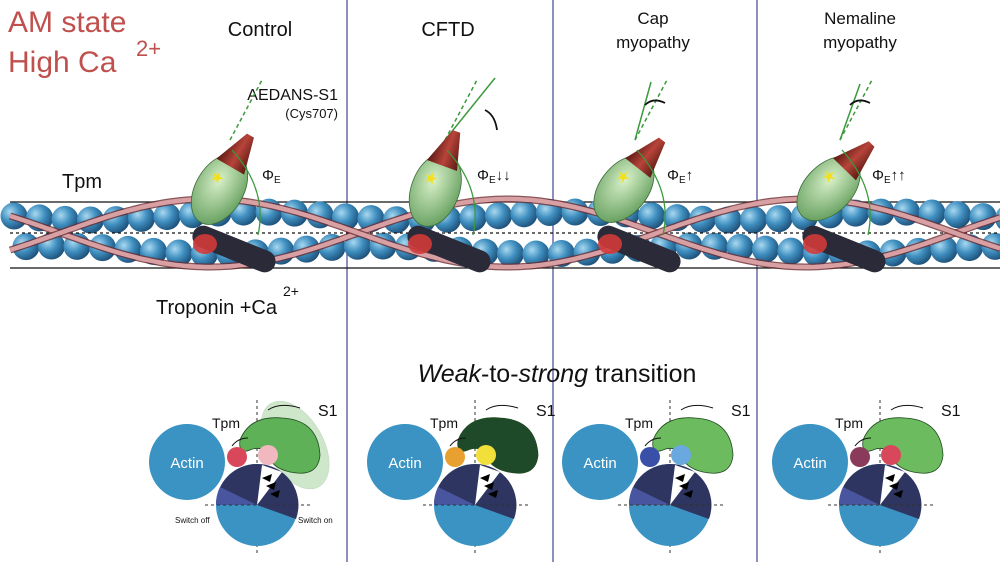 This screenshot has height=568, width=1000. I want to click on switch-on-label: Switch on, so click(315, 520).